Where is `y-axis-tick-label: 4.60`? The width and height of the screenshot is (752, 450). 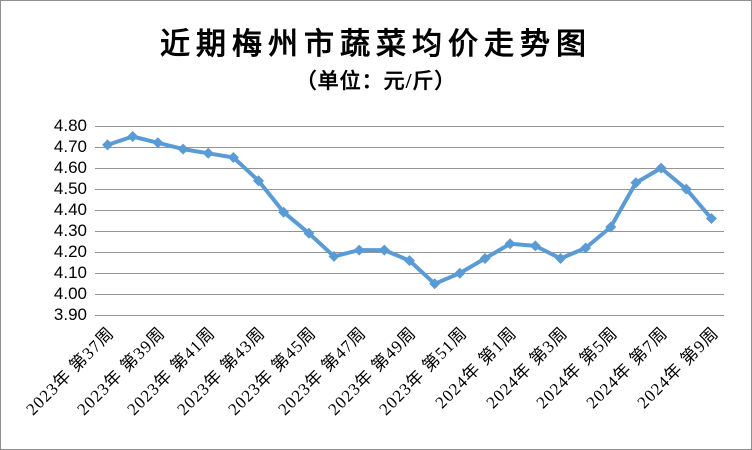 y-axis-tick-label: 4.60 is located at coordinates (70, 168).